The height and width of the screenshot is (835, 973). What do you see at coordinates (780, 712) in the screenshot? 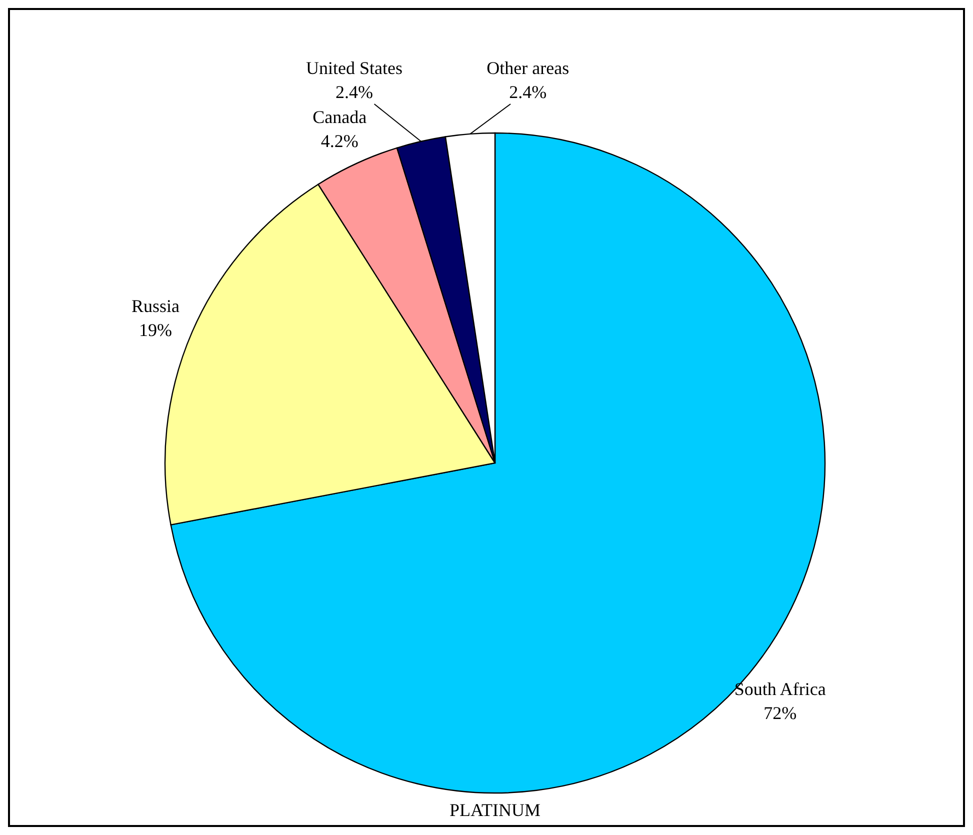
I see `data-label: 72%` at bounding box center [780, 712].